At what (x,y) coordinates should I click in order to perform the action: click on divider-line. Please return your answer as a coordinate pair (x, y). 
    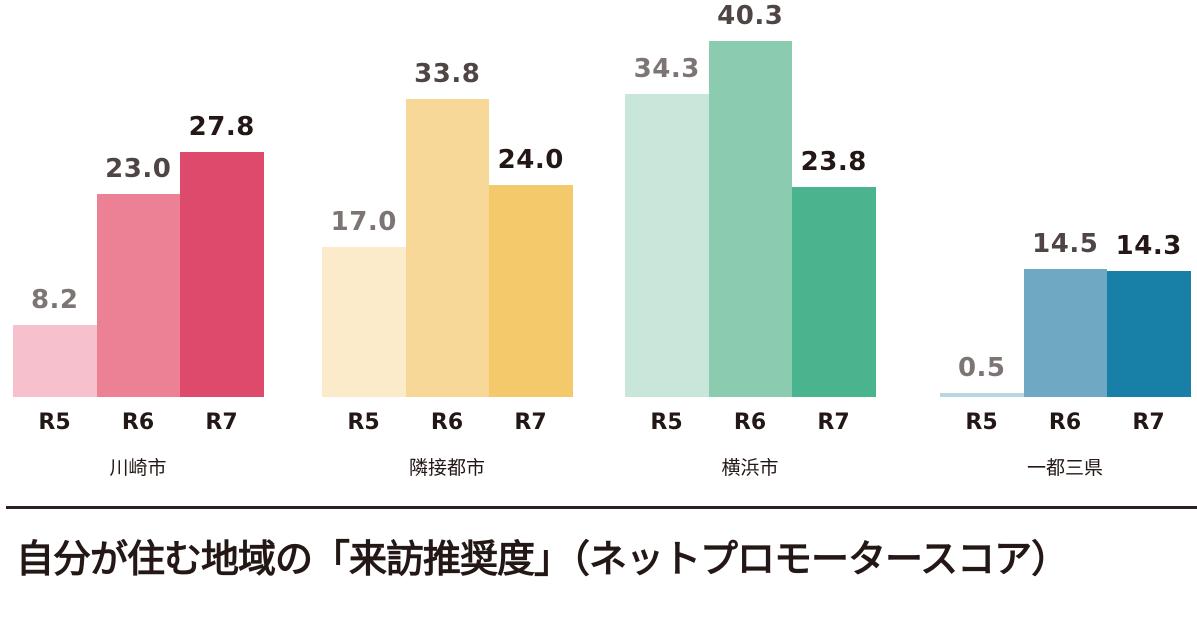
    Looking at the image, I should click on (601, 507).